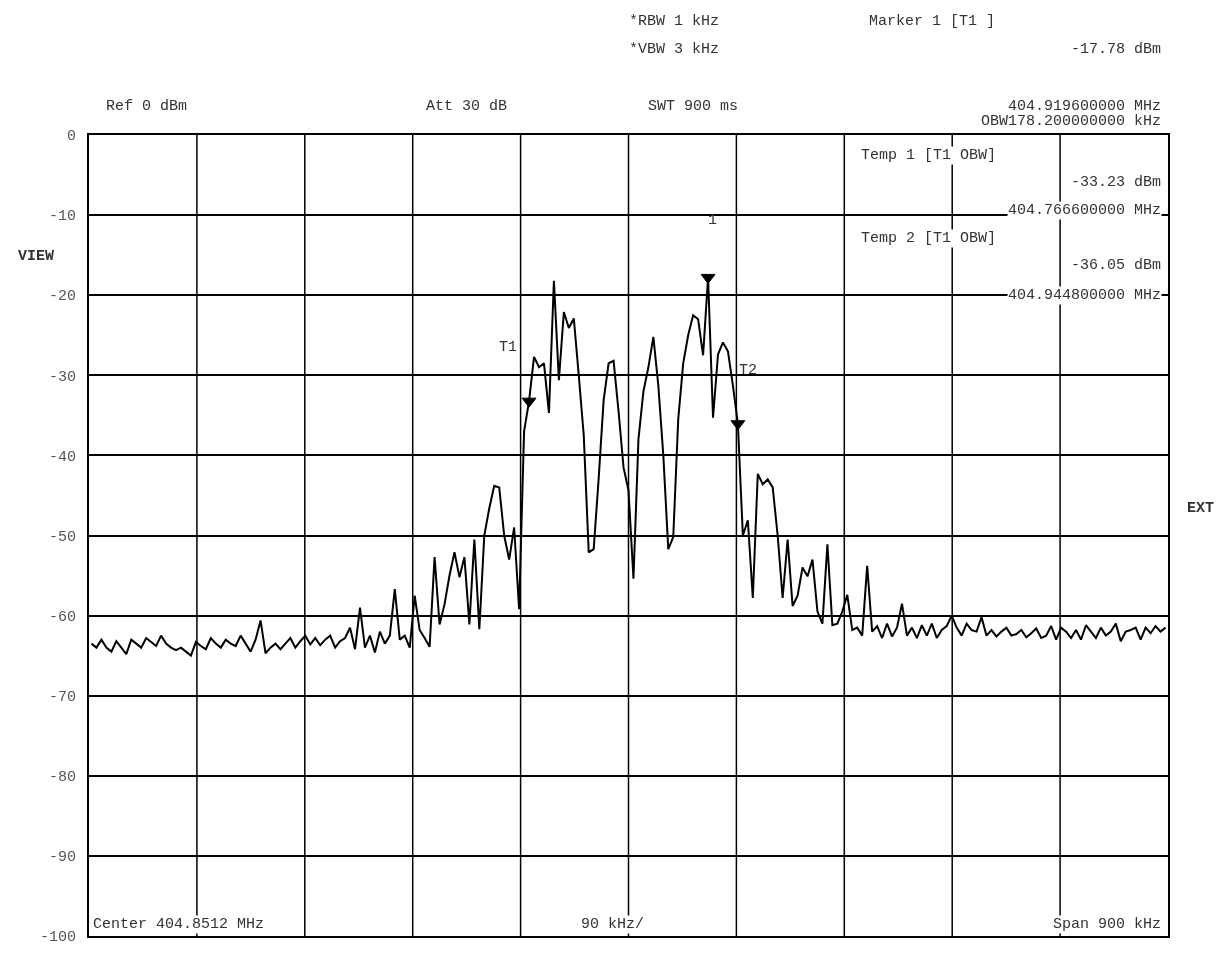 The width and height of the screenshot is (1223, 958). Describe the element at coordinates (508, 347) in the screenshot. I see `annotation: T1` at that location.